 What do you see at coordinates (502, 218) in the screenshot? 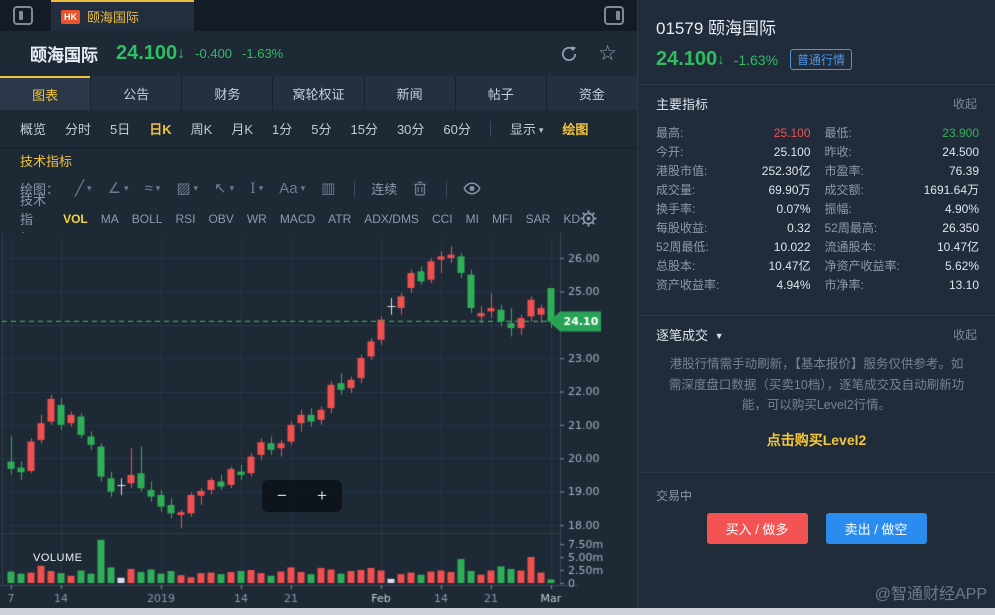
I see `indicator-MFI: MFI` at bounding box center [502, 218].